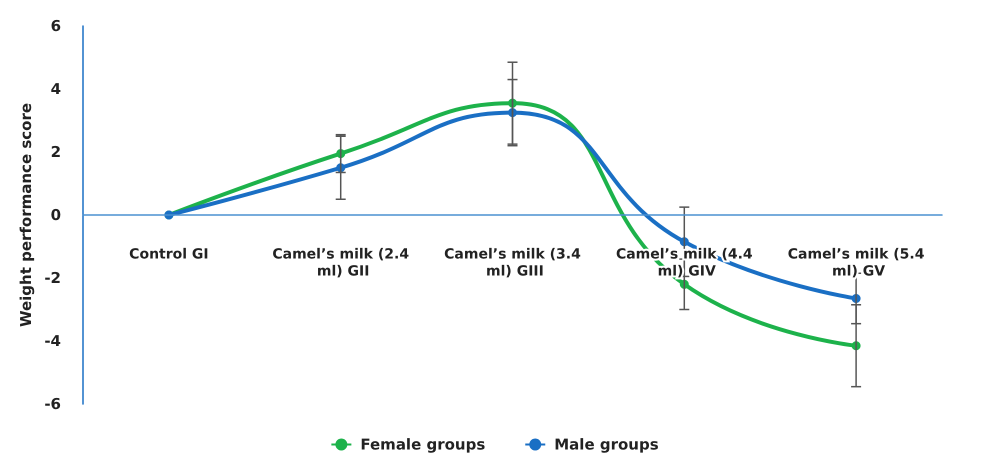  I want to click on legend-label: Female groups, so click(423, 445).